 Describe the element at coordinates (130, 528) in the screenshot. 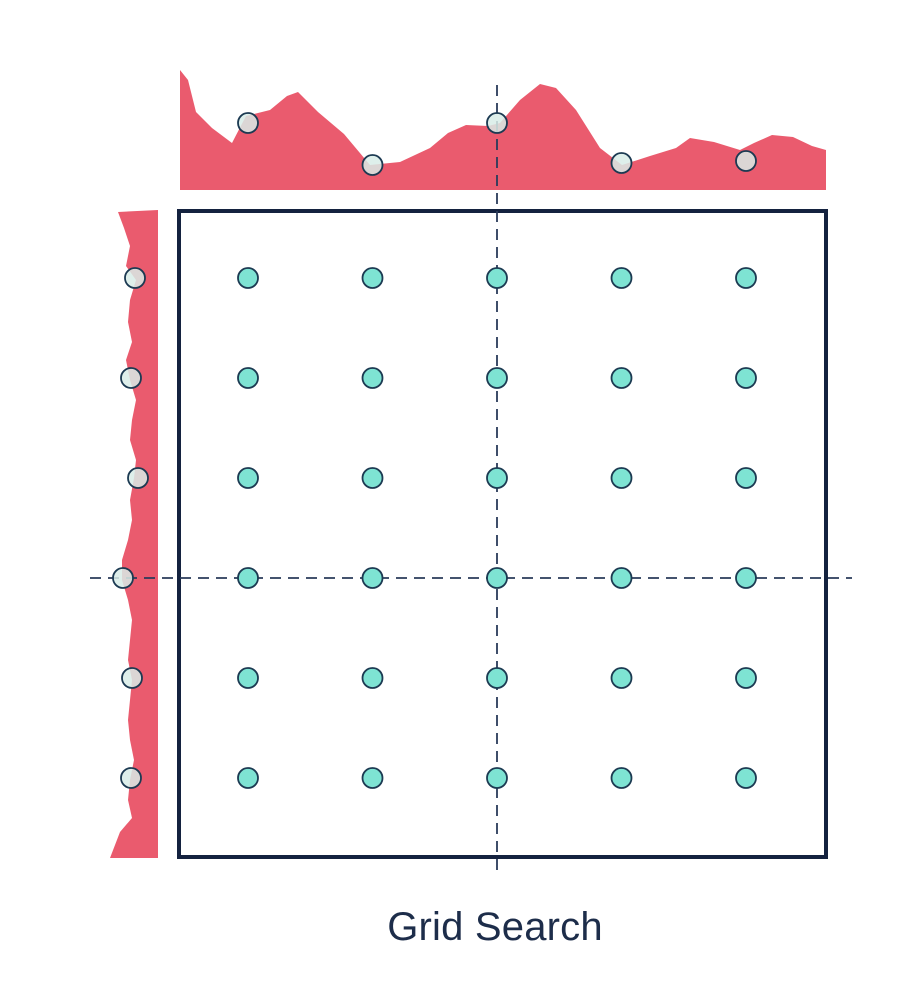

I see `left-marginal-points` at that location.